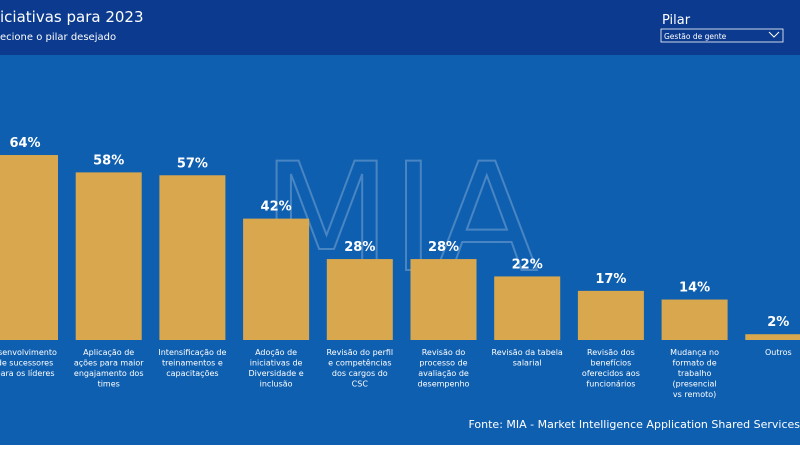 Image resolution: width=800 pixels, height=449 pixels. I want to click on category-label: vs remoto), so click(694, 394).